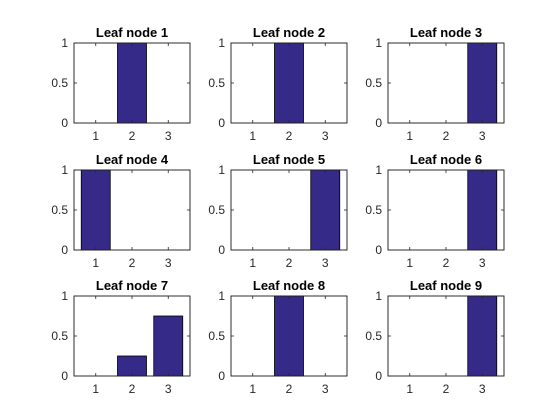 The image size is (560, 420). Describe the element at coordinates (121, 337) in the screenshot. I see `subplot-7: 1 2 3 0 0.5 1 Leaf node 7` at that location.